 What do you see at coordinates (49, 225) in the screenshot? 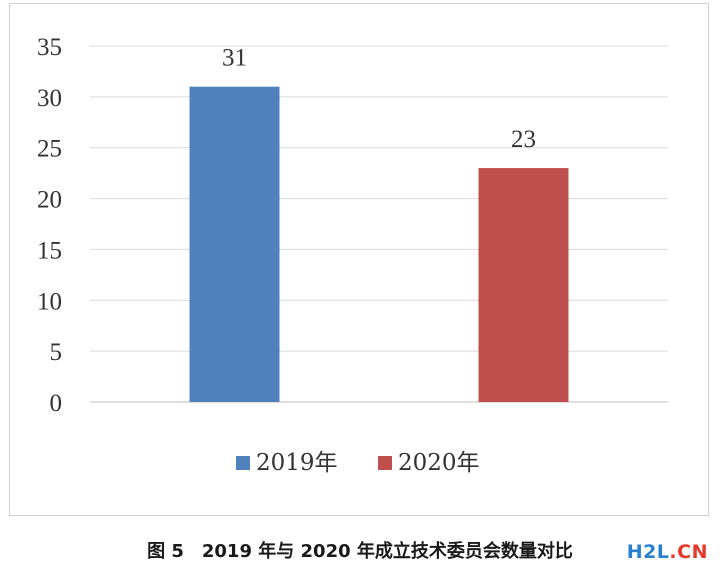
I see `y-axis-ticks: 0 5 10 15 20 25 30 35` at bounding box center [49, 225].